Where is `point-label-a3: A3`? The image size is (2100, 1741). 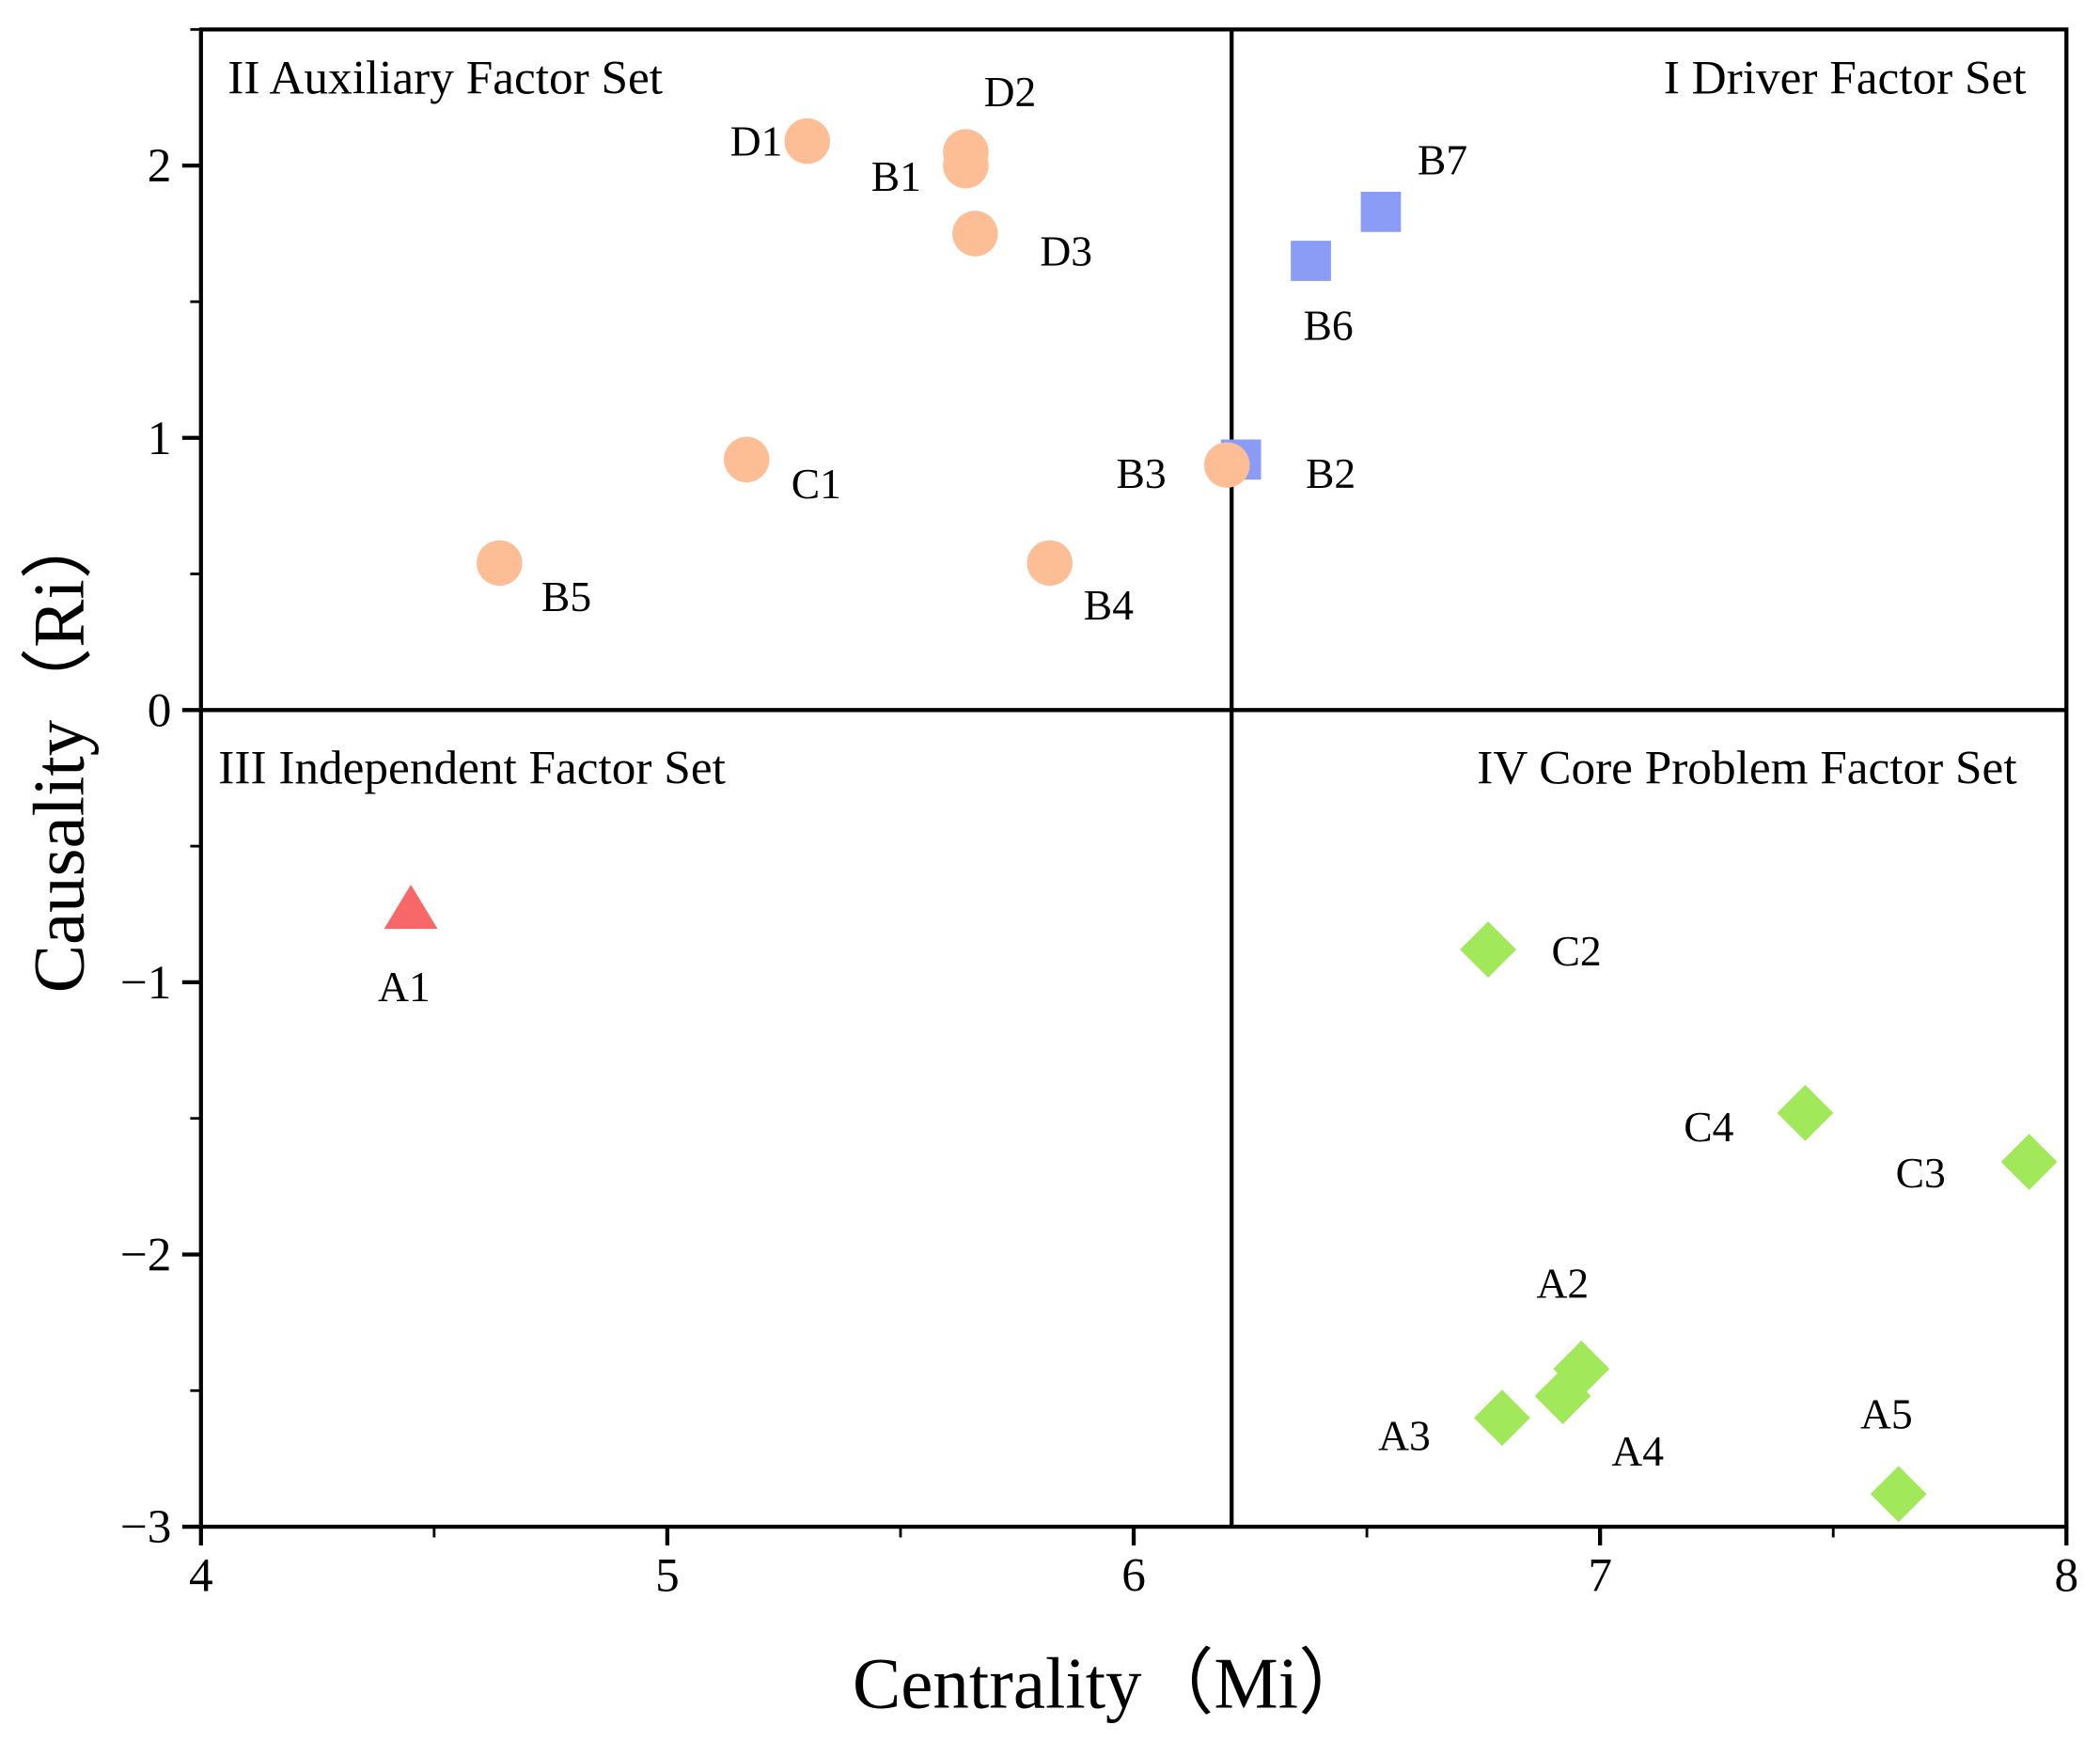
point-label-a3: A3 is located at coordinates (1404, 1435).